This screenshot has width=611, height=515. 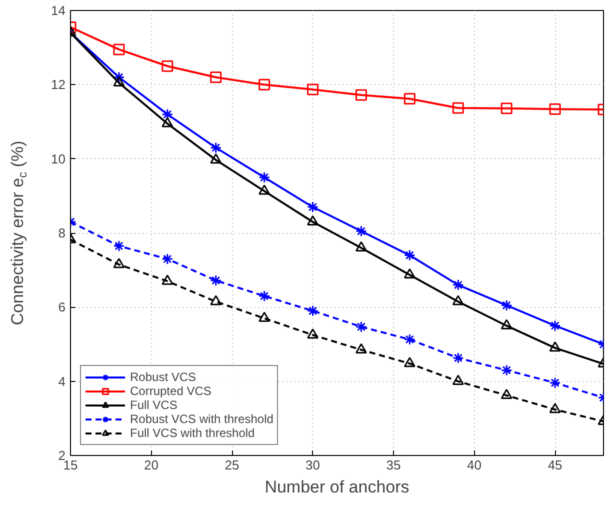 What do you see at coordinates (58, 84) in the screenshot?
I see `y-tick-label: 12` at bounding box center [58, 84].